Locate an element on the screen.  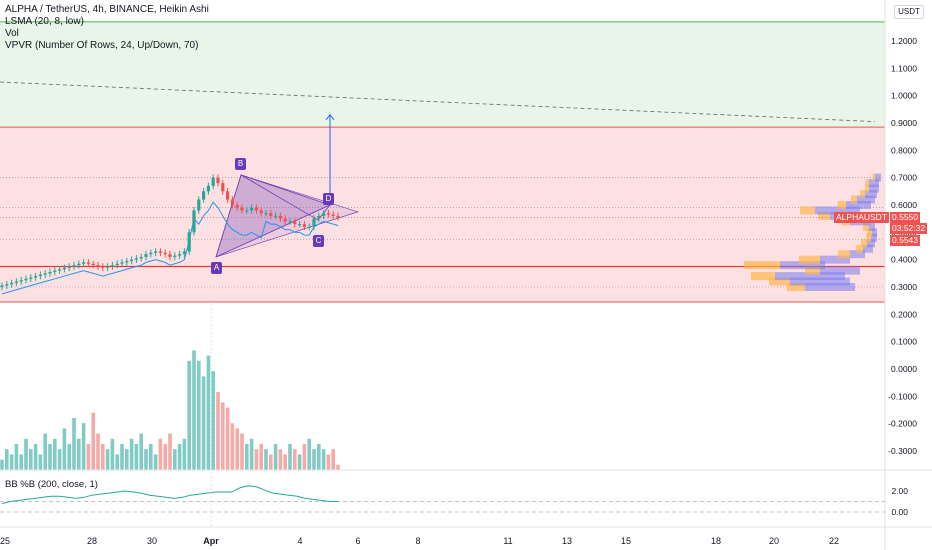
bb-axis-label: 0.00 is located at coordinates (899, 512).